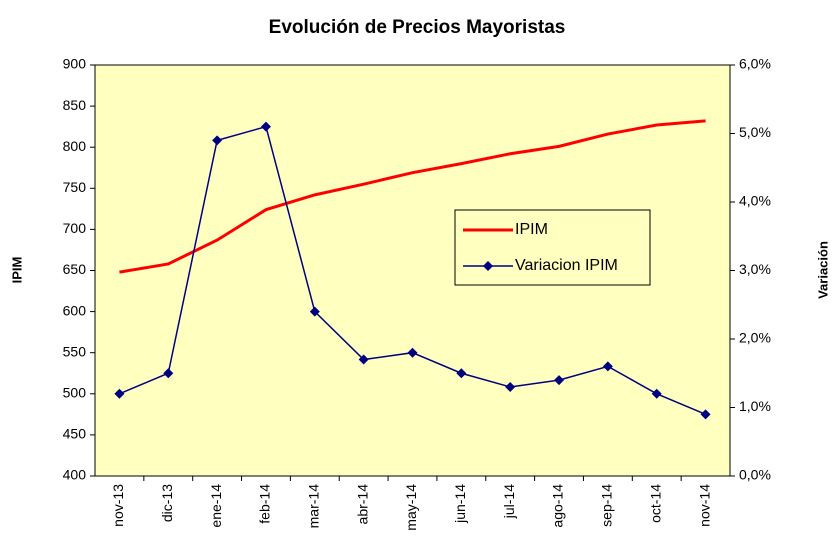  I want to click on y-tick-label: 500, so click(75, 393).